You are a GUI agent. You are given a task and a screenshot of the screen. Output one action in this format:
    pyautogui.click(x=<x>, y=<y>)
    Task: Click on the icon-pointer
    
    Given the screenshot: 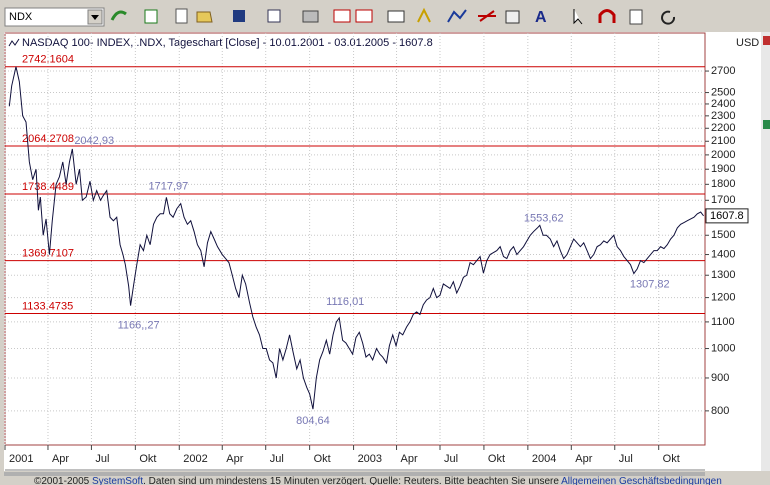 What is the action you would take?
    pyautogui.click(x=578, y=17)
    